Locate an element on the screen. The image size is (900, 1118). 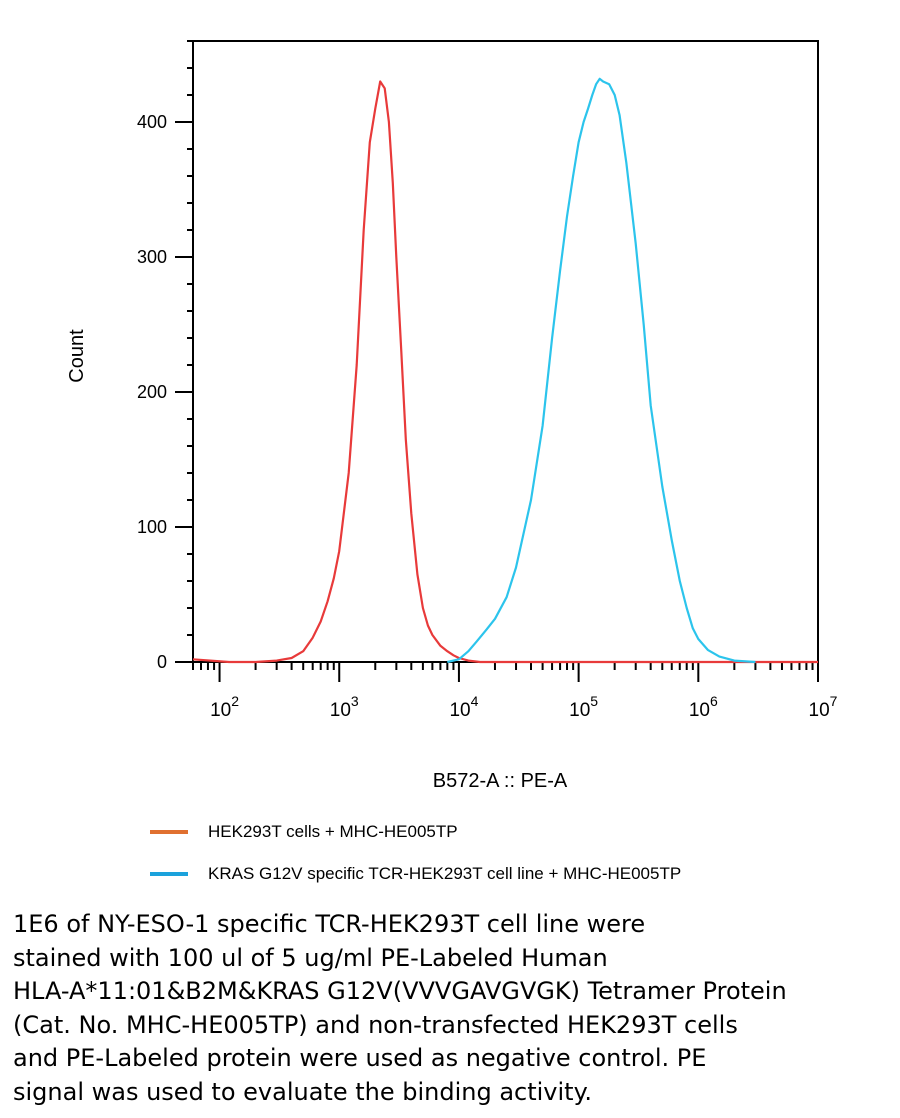
legend-label-control: HEK293T cells + MHC-HE005TP is located at coordinates (333, 831).